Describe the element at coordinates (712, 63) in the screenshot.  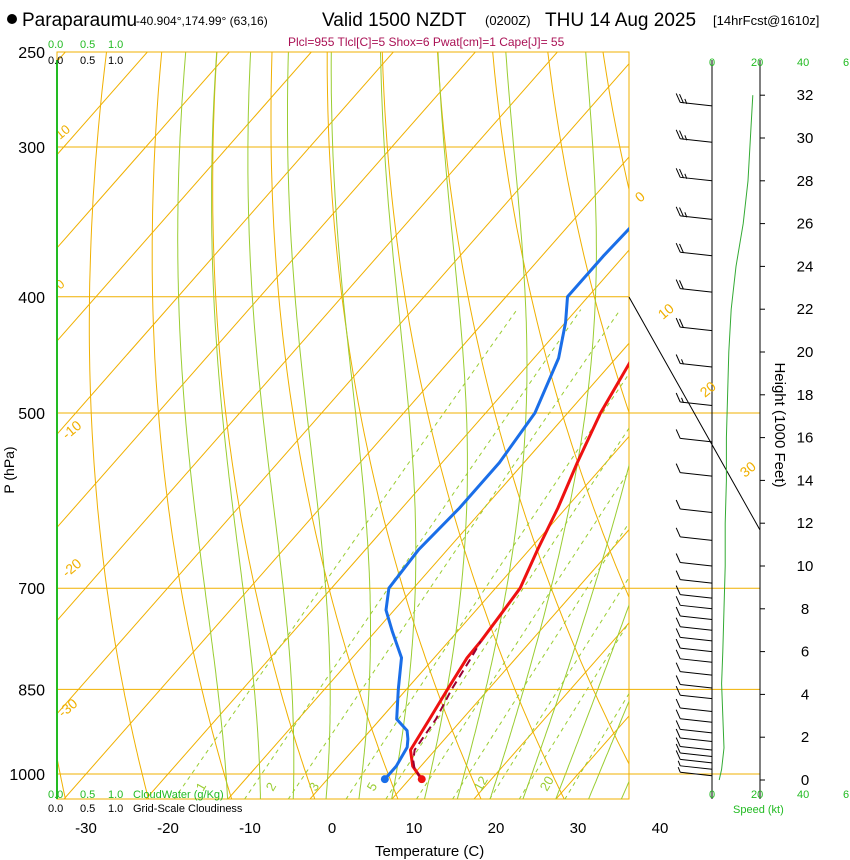
I see `speed-top-0: 0` at that location.